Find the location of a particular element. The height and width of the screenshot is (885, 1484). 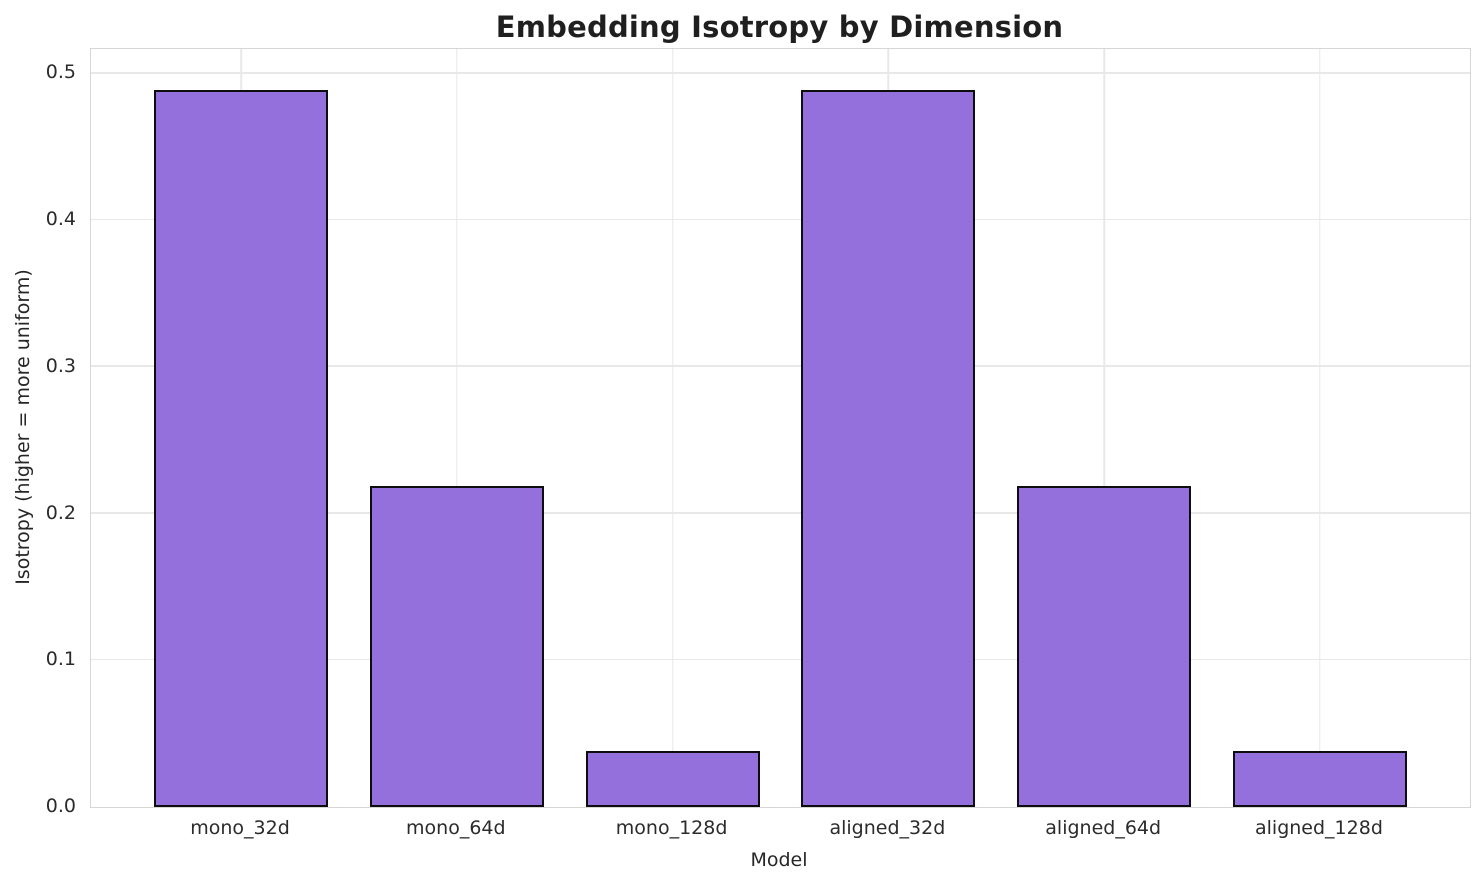

x-tick-label: mono_32d is located at coordinates (240, 828).